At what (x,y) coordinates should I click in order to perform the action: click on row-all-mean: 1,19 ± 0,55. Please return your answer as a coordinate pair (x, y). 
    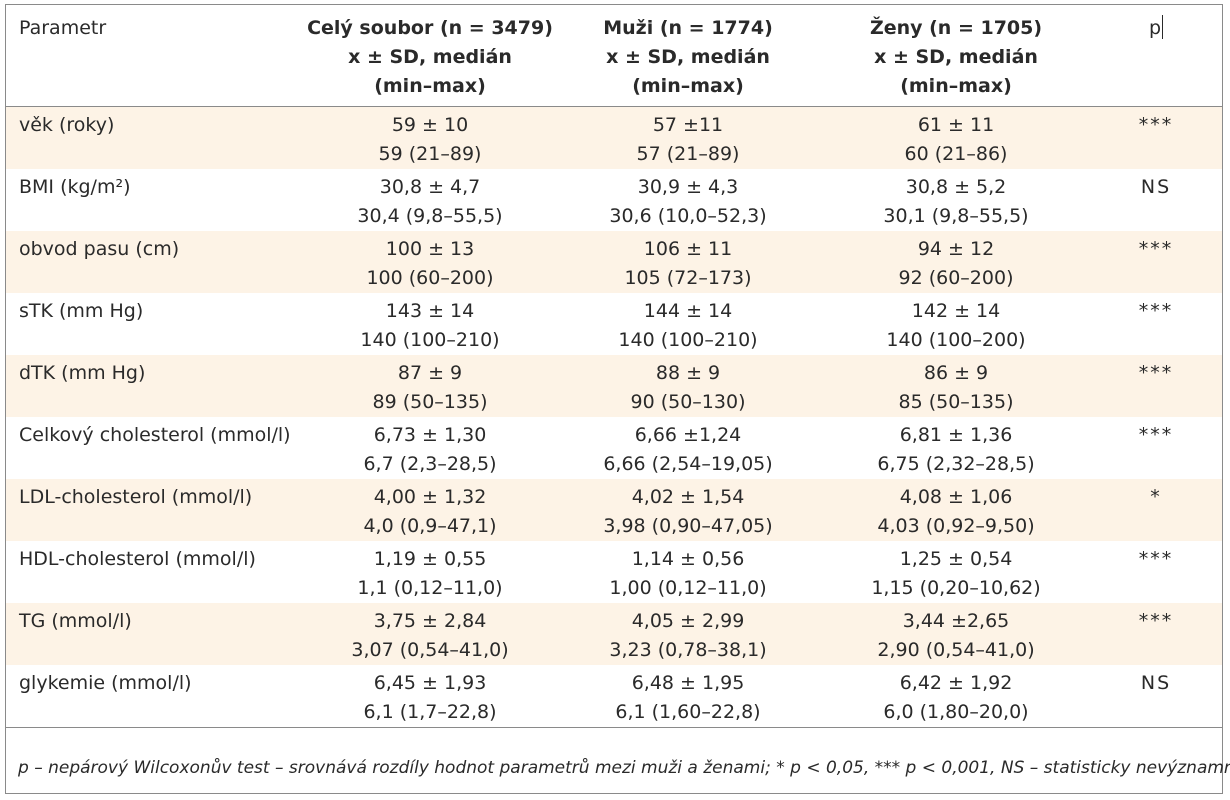
    Looking at the image, I should click on (430, 558).